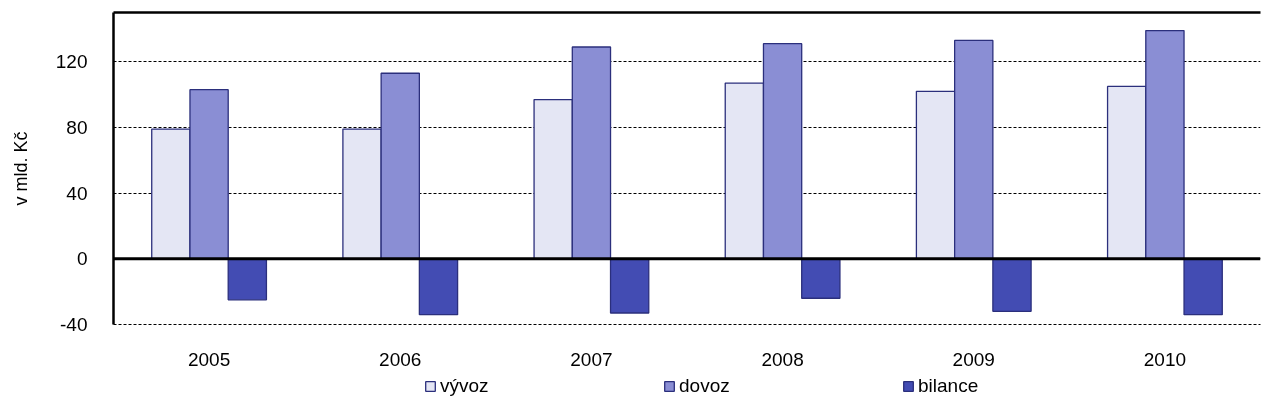 The width and height of the screenshot is (1269, 403). Describe the element at coordinates (400, 359) in the screenshot. I see `x-tick-label: 2006` at that location.